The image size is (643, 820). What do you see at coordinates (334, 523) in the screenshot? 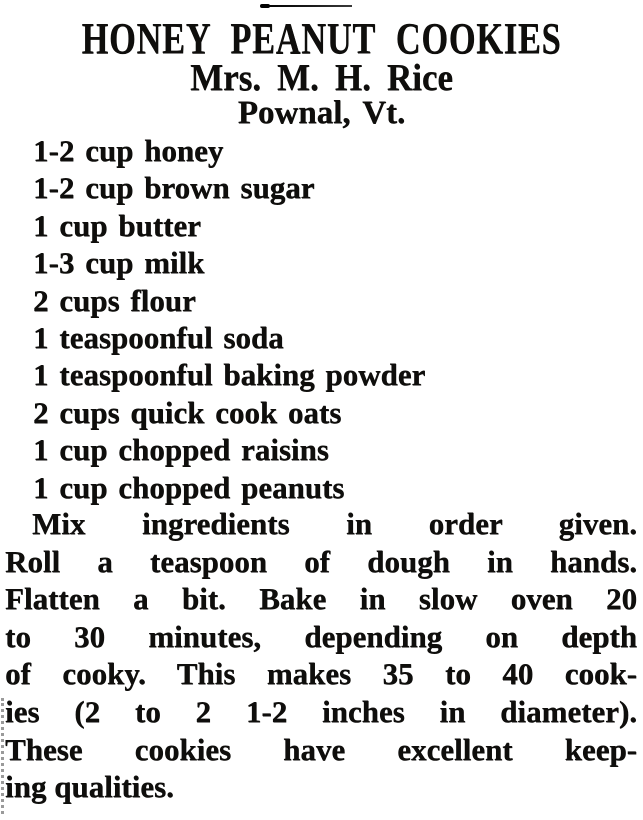
I see `instruction-line: Mix ingredients in order given.` at bounding box center [334, 523].